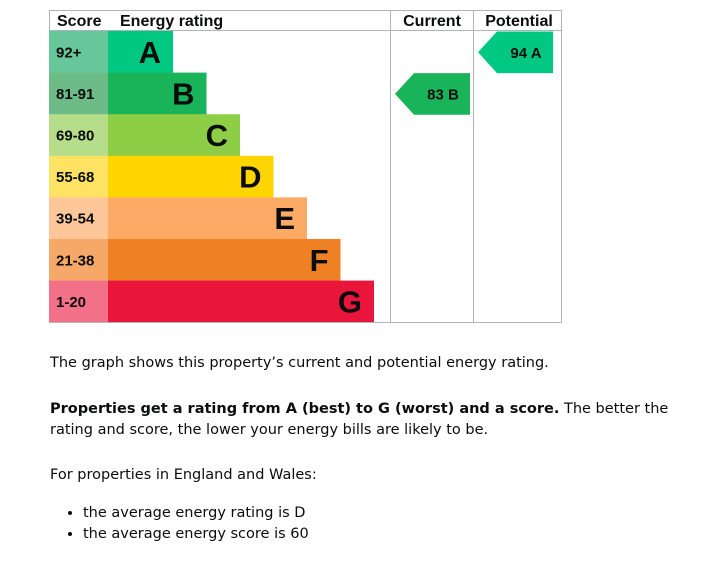 The image size is (725, 578). I want to click on rating-bar-e, so click(207, 218).